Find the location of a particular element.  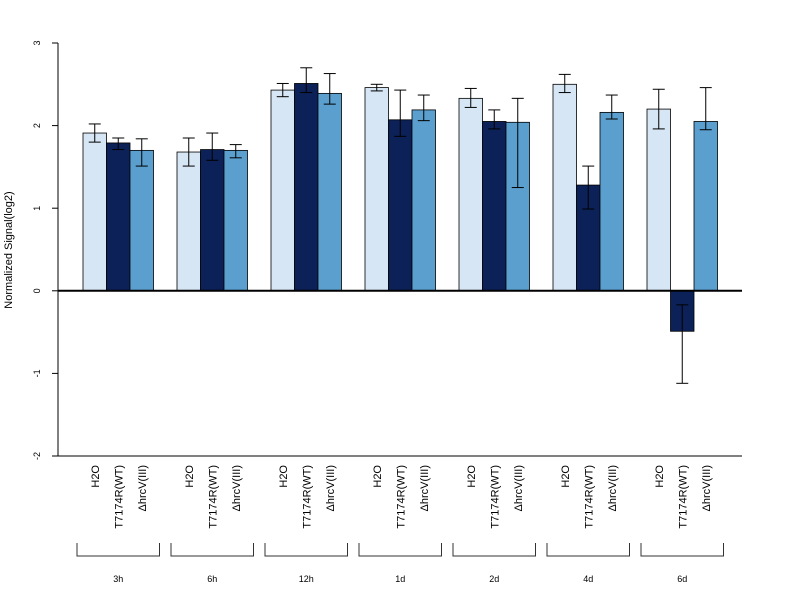

group-label: 6d is located at coordinates (682, 579).